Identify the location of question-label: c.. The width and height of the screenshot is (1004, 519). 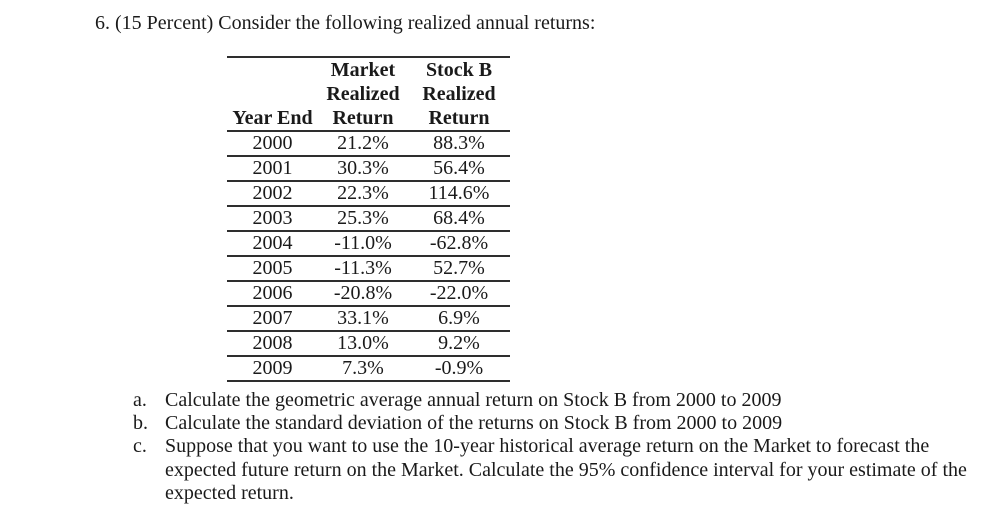
(140, 446).